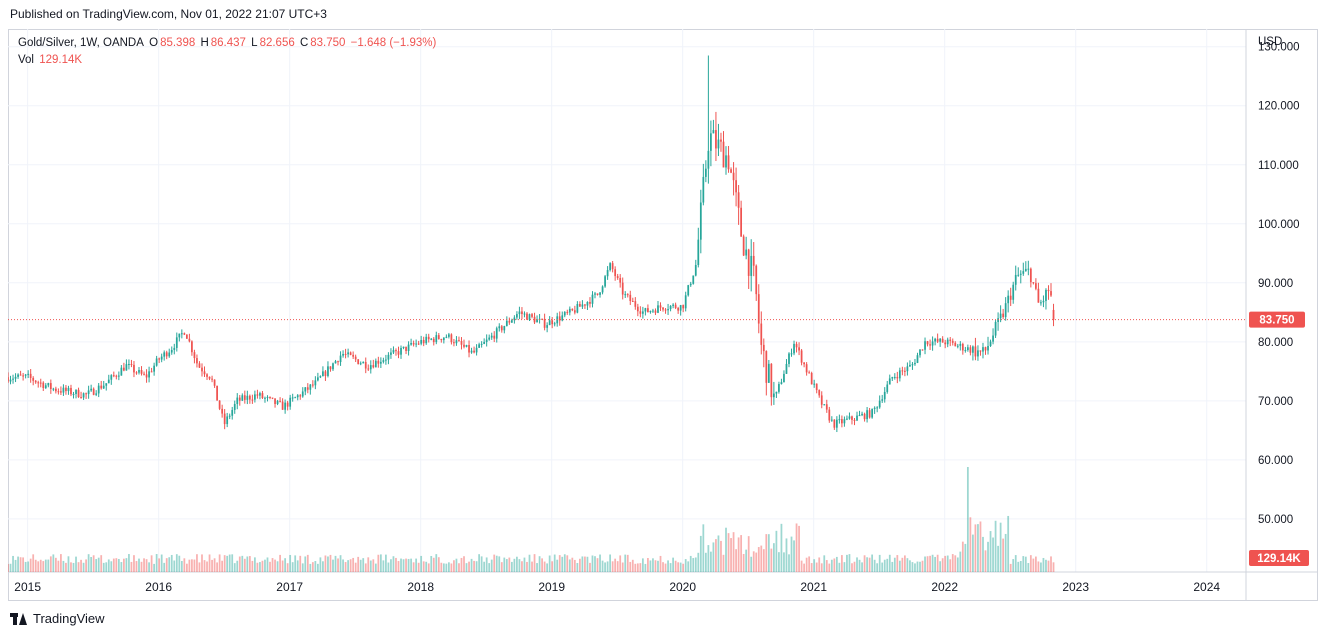  I want to click on y-tick-label: 50.000, so click(1275, 520).